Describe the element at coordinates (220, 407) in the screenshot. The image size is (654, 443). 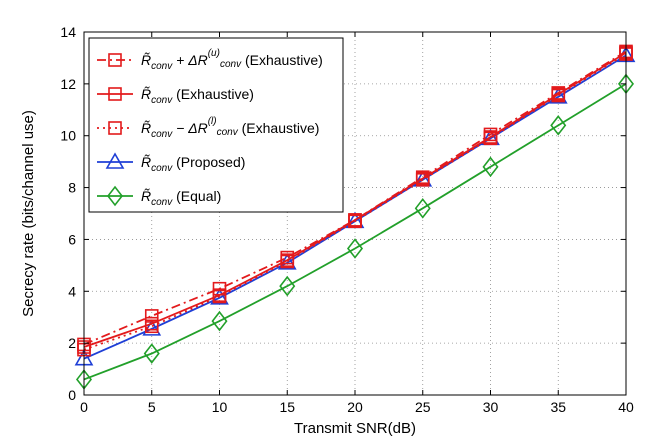
I see `x-tick-label: 10` at that location.